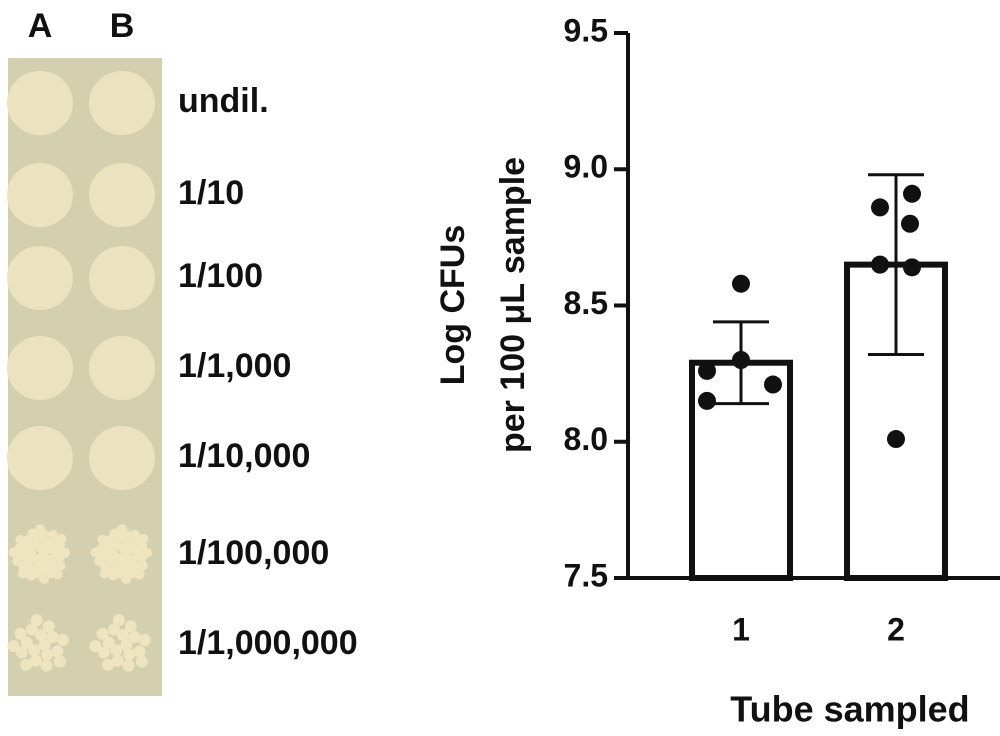 Image resolution: width=1000 pixels, height=736 pixels. What do you see at coordinates (586, 167) in the screenshot?
I see `y-tick-label: 9.0` at bounding box center [586, 167].